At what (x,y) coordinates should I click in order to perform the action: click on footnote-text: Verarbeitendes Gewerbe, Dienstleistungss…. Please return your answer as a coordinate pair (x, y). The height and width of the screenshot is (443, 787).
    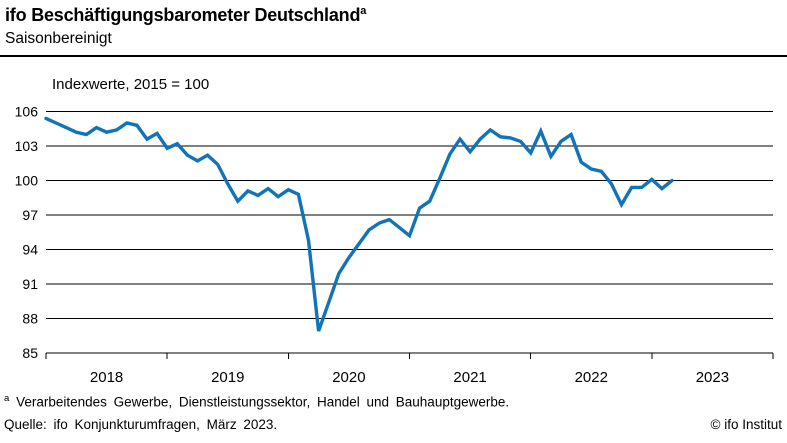
    Looking at the image, I should click on (263, 402).